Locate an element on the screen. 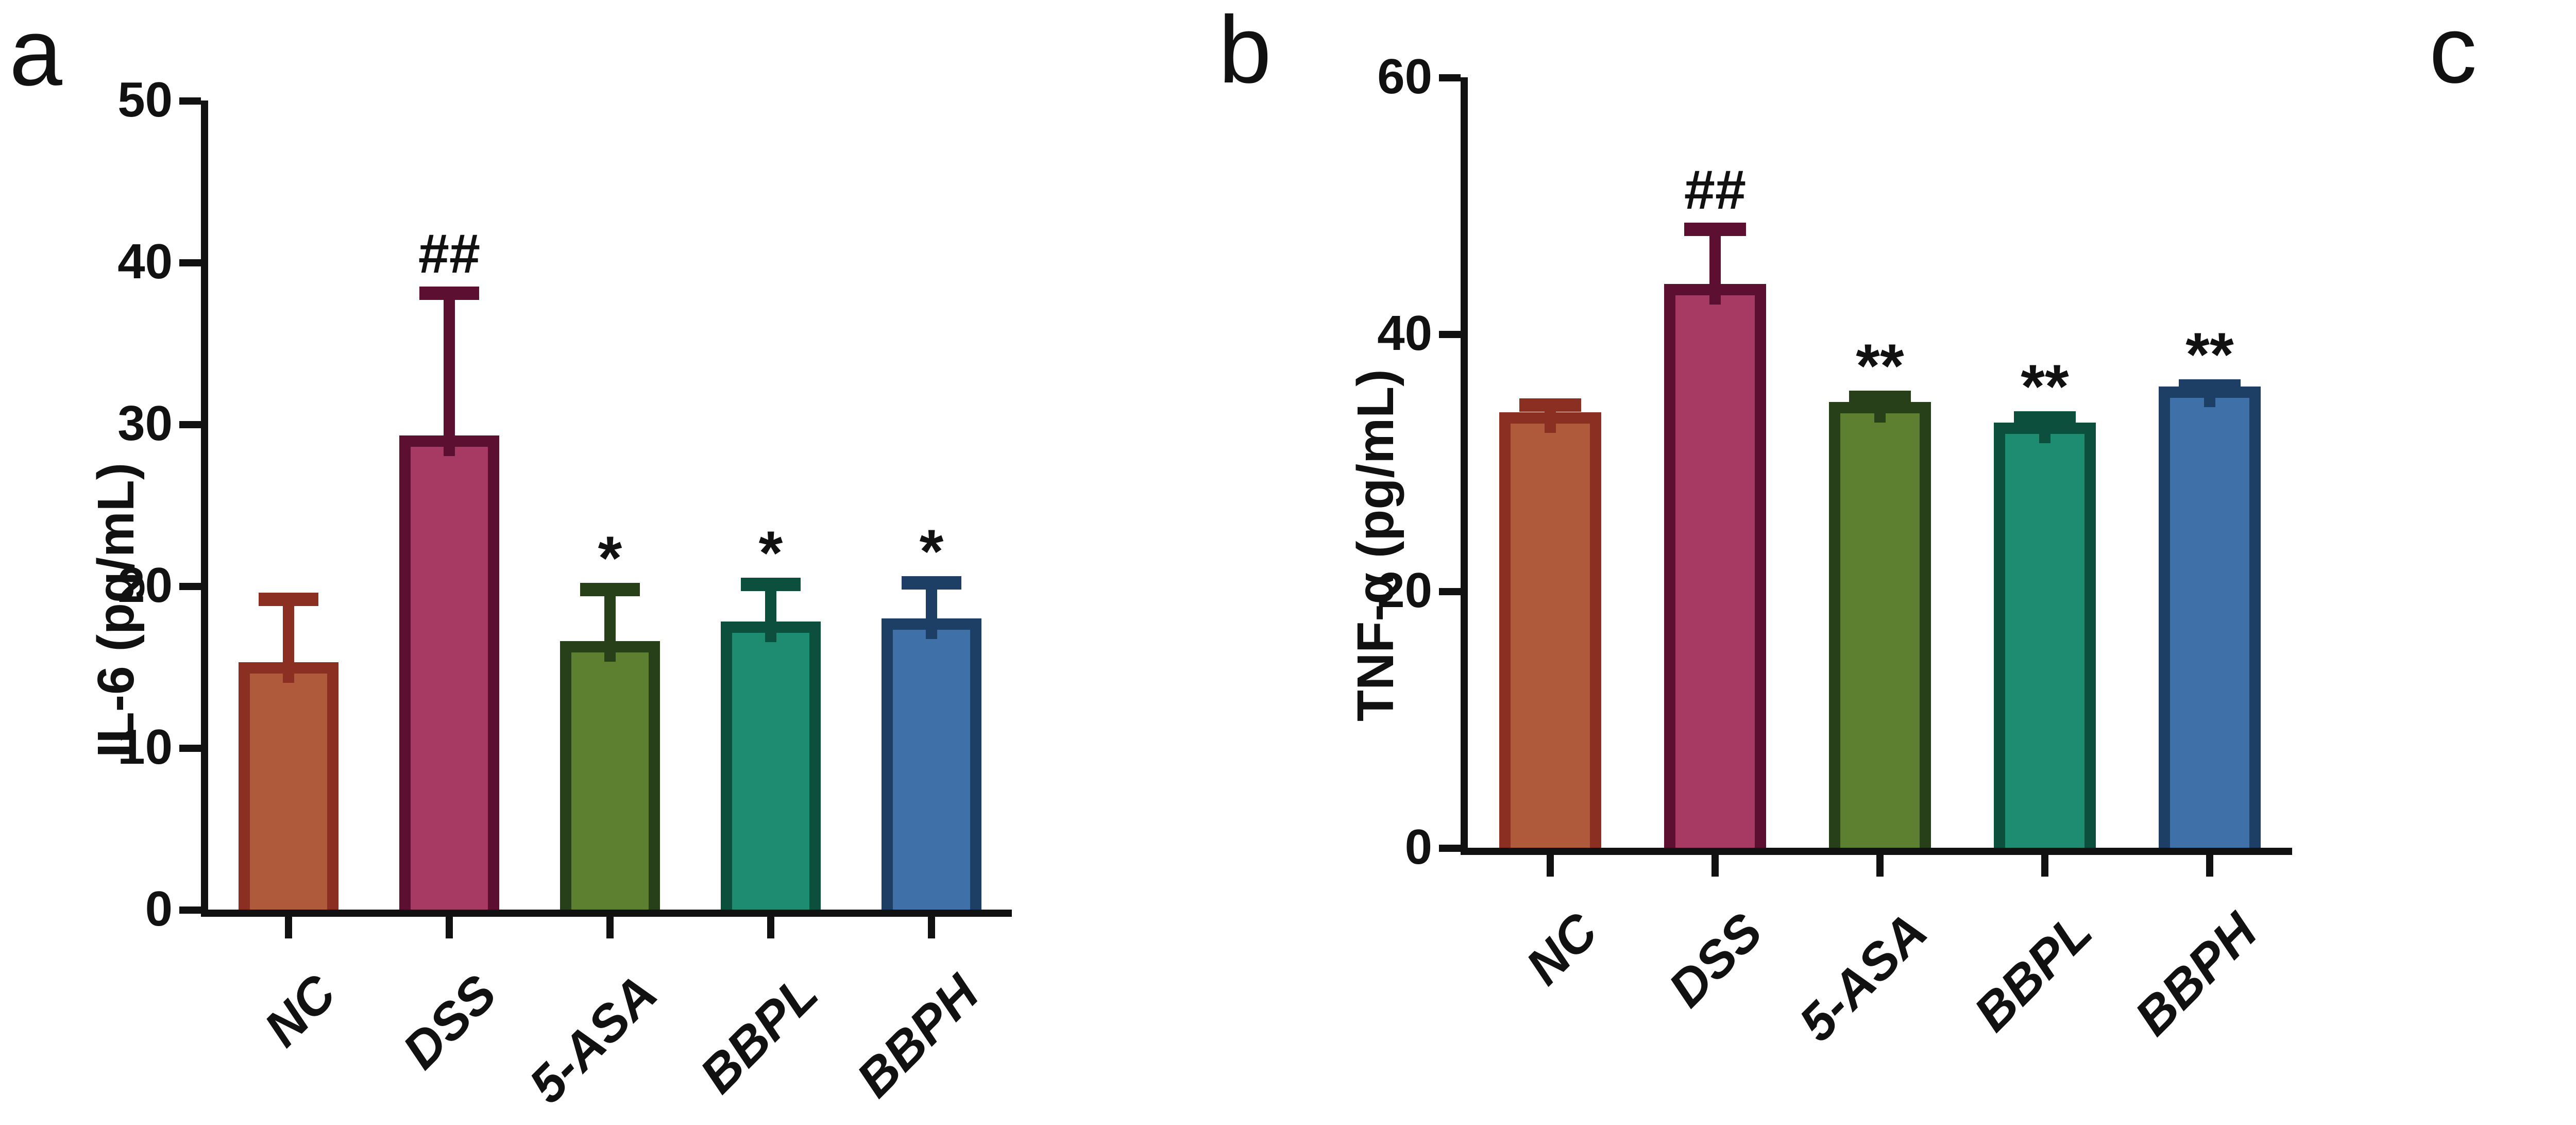 This screenshot has width=2576, height=1125. y-tick-label: 60 is located at coordinates (1404, 76).